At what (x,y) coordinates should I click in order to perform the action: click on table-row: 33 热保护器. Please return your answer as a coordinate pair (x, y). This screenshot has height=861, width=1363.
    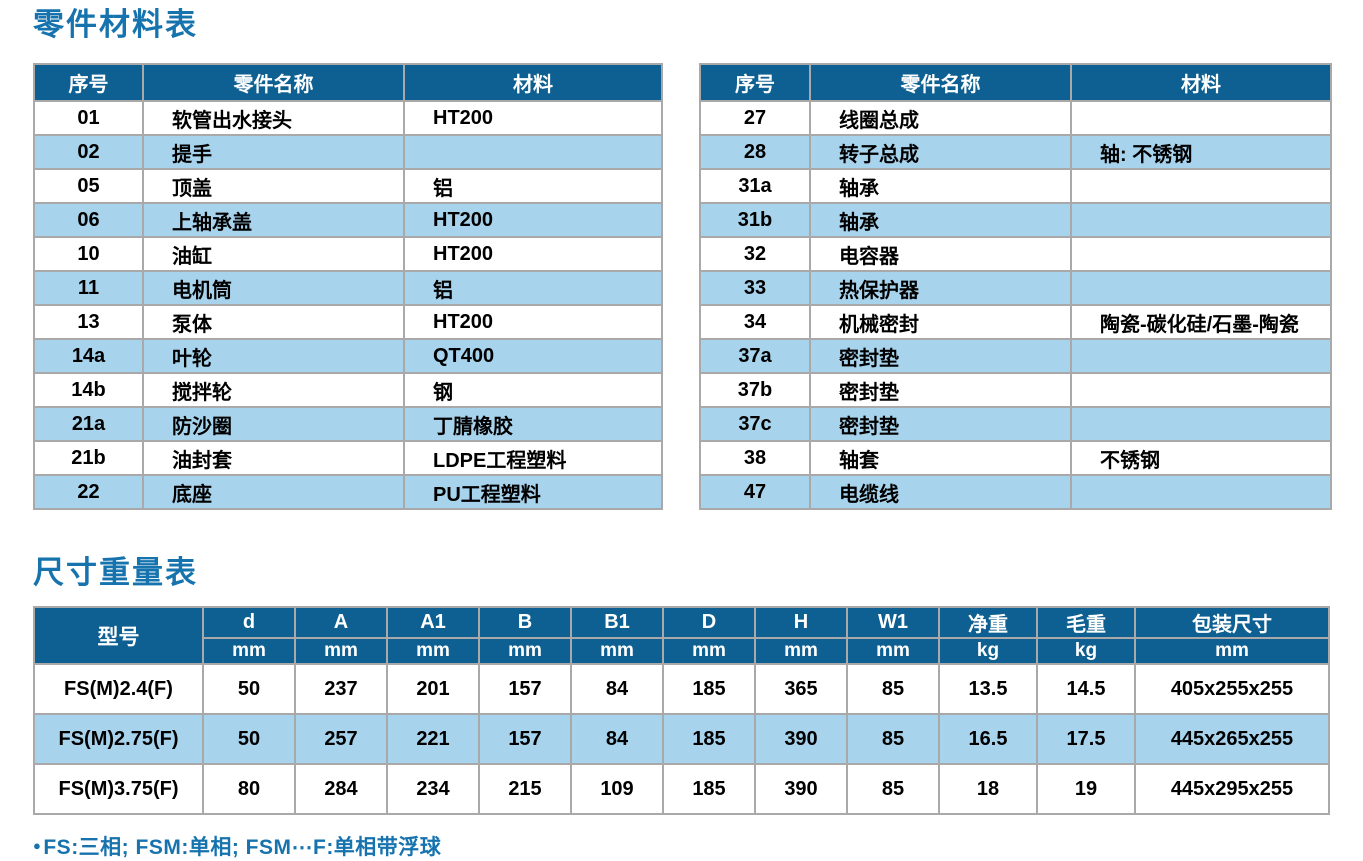
    Looking at the image, I should click on (1015, 288).